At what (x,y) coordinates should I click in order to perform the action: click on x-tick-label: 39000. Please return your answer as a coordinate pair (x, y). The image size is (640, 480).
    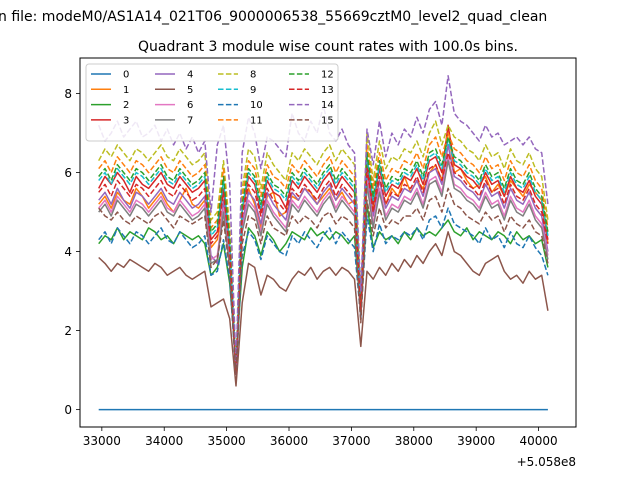
    Looking at the image, I should click on (476, 441).